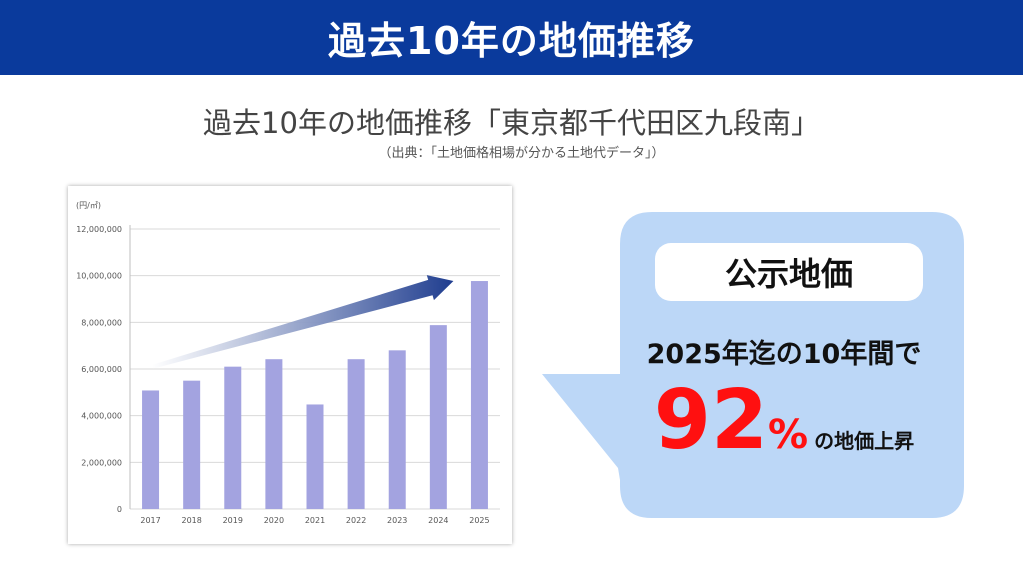 The image size is (1023, 586). What do you see at coordinates (711, 420) in the screenshot?
I see `rise-percent-number: 92` at bounding box center [711, 420].